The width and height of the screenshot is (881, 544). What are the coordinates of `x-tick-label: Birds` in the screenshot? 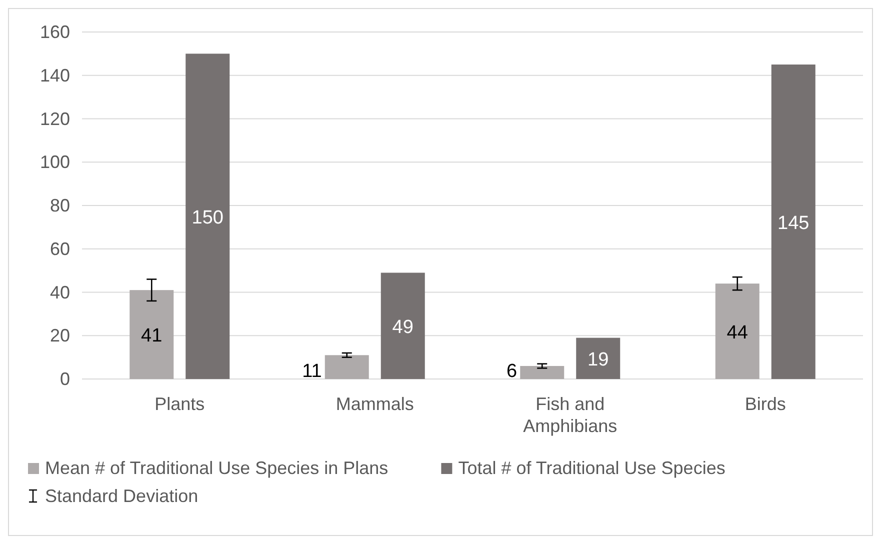 It's located at (765, 404).